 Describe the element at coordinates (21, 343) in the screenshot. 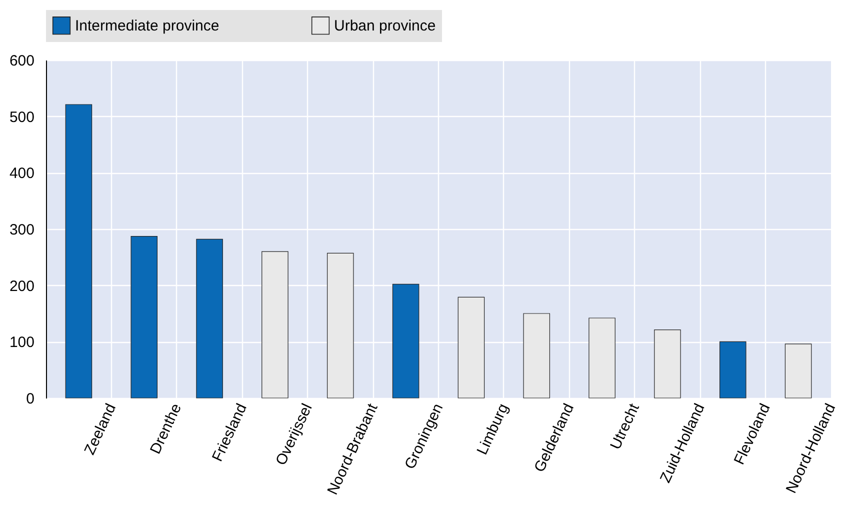

I see `y-tick-label: 100` at that location.